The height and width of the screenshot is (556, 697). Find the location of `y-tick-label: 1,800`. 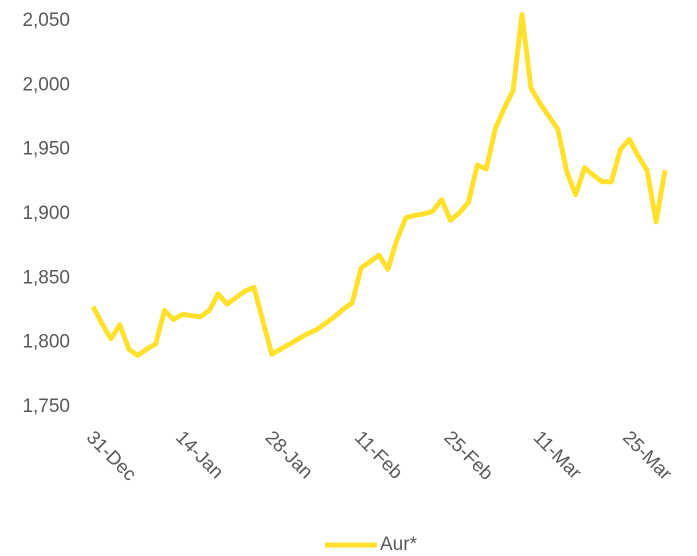

y-tick-label: 1,800 is located at coordinates (46, 342).